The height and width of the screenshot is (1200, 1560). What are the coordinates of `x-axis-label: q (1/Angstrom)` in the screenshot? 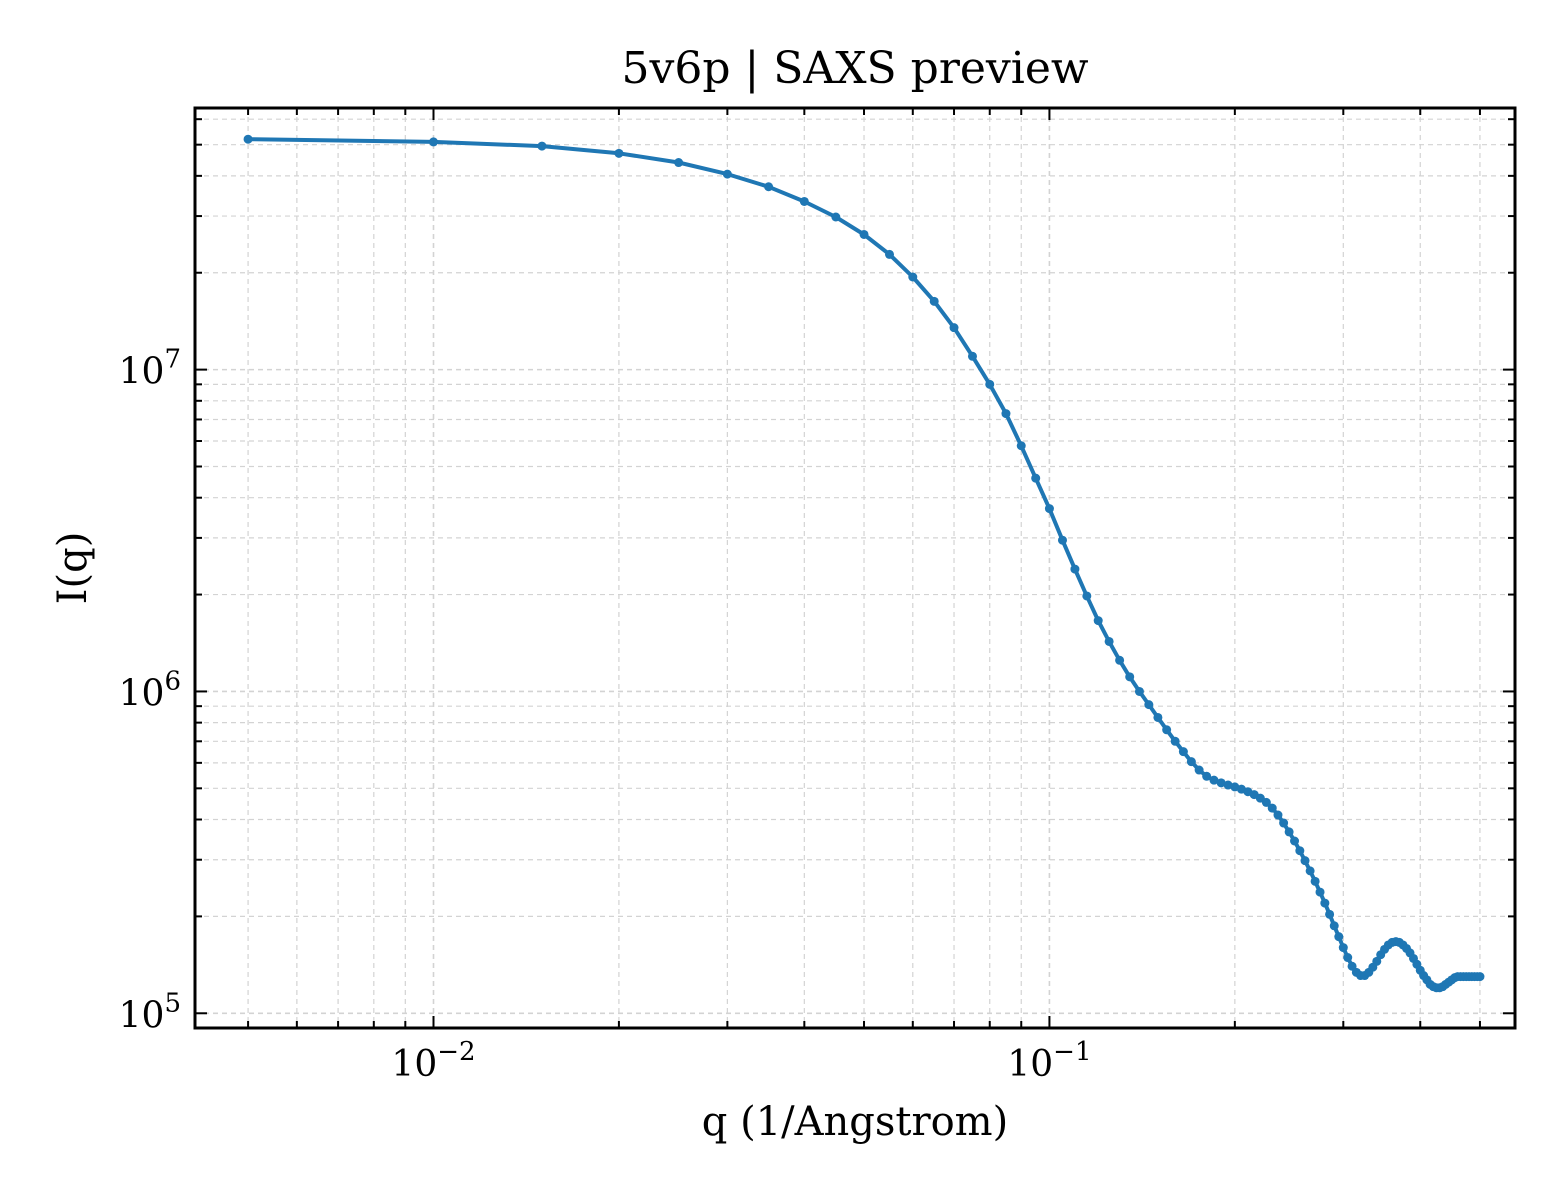 It's located at (855, 1122).